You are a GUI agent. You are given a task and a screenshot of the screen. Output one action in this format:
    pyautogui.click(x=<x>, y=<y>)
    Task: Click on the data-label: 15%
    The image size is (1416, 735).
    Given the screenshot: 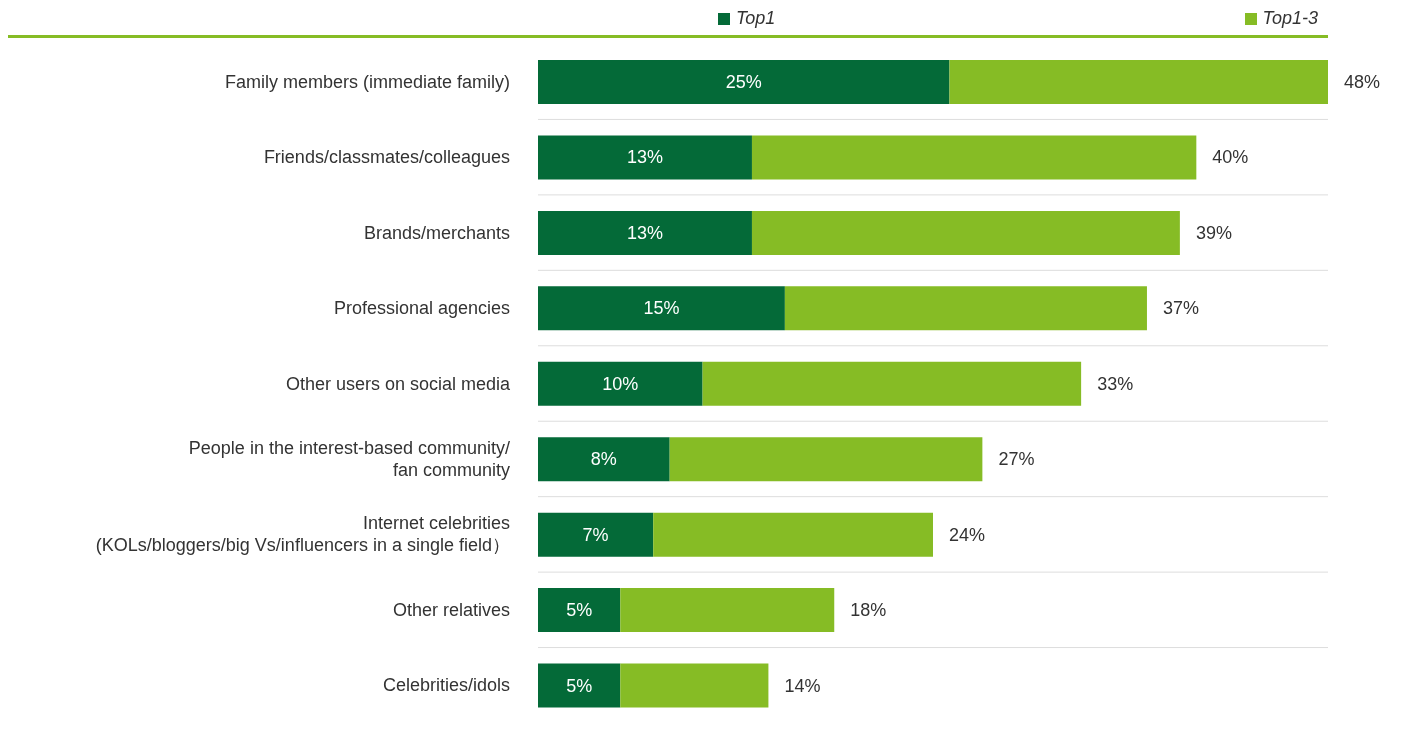 What is the action you would take?
    pyautogui.click(x=661, y=308)
    